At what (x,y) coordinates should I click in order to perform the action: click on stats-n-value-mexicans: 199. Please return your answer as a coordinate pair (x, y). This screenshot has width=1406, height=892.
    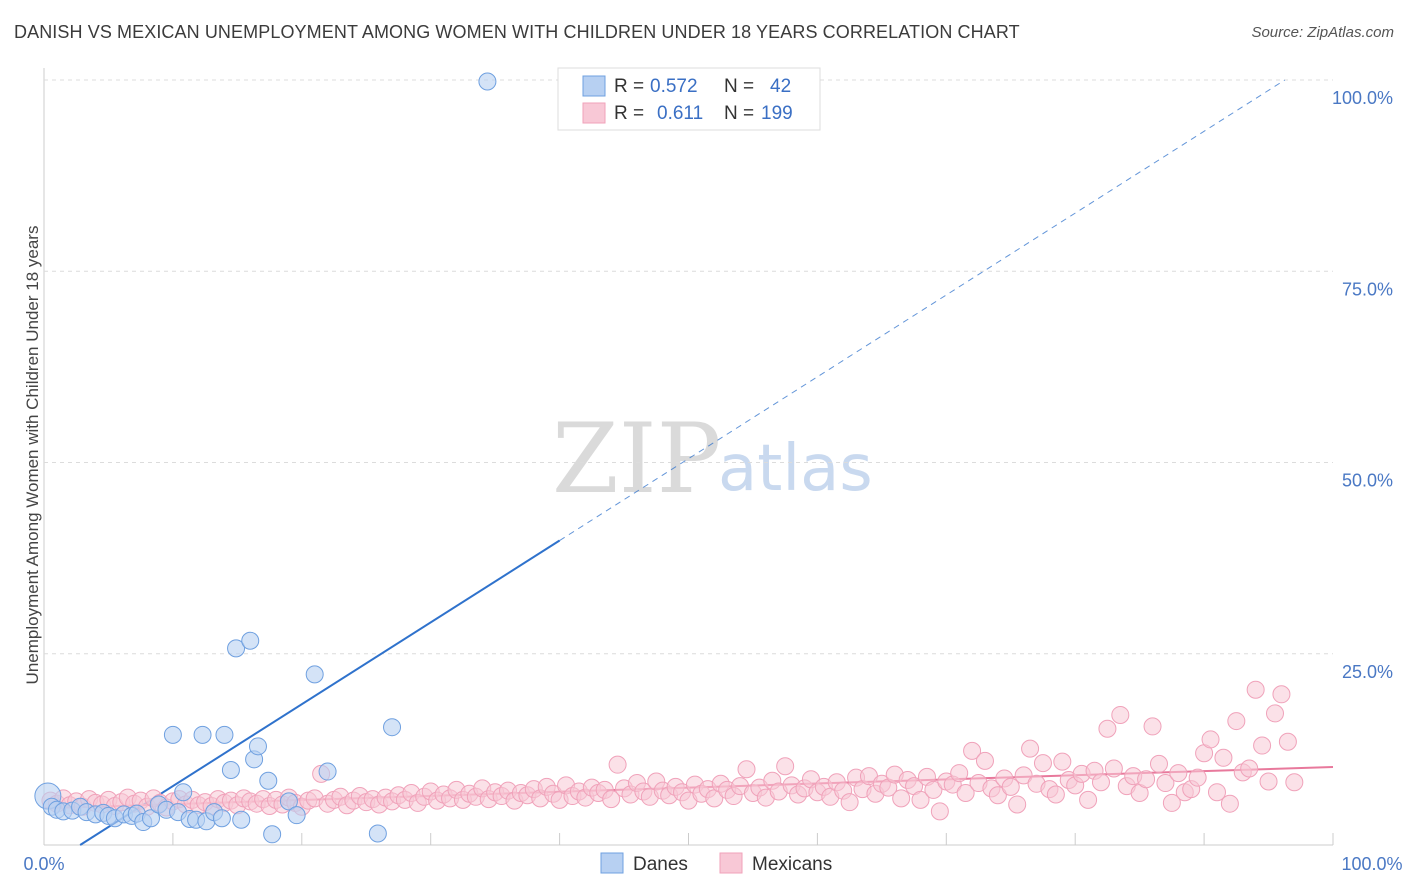
    Looking at the image, I should click on (777, 113).